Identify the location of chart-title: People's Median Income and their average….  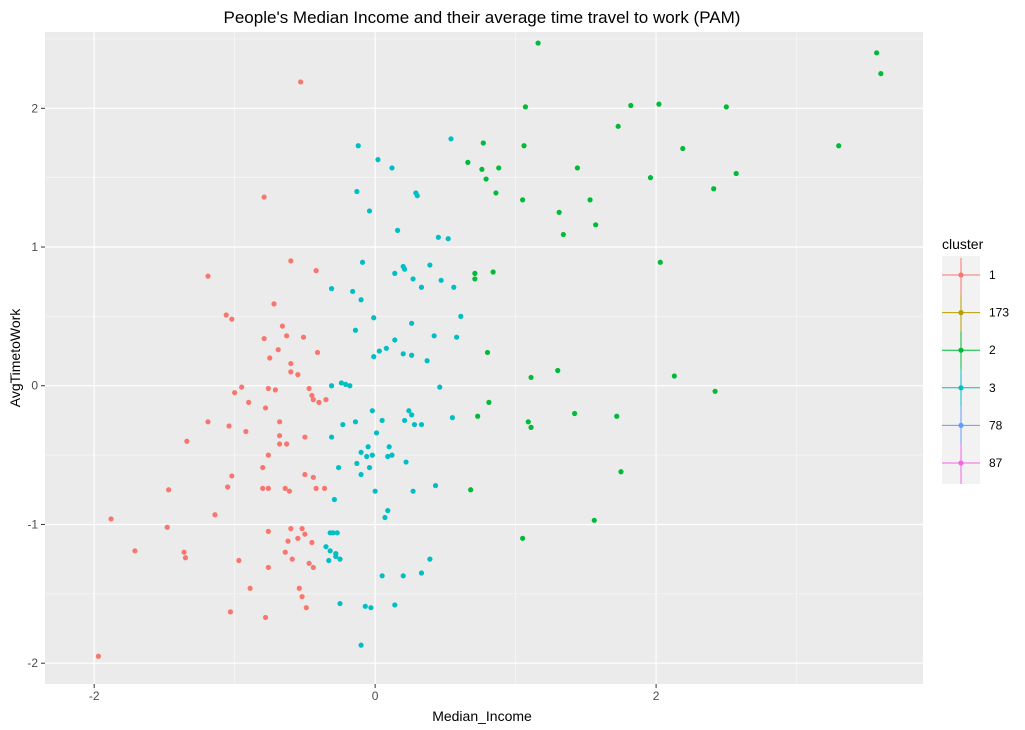
(482, 17).